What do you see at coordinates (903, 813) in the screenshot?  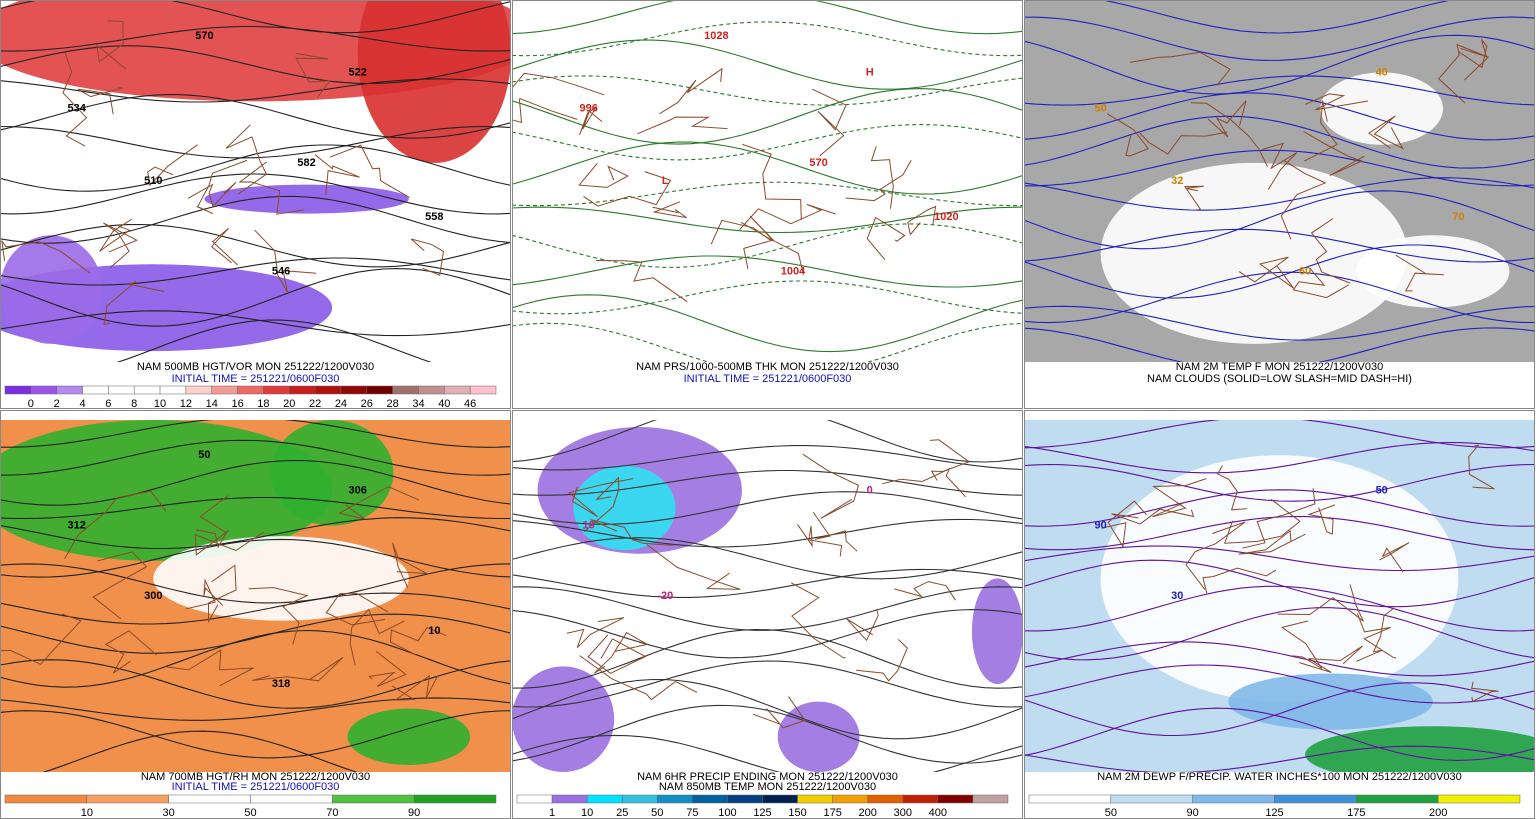 I see `legend-label: 300` at bounding box center [903, 813].